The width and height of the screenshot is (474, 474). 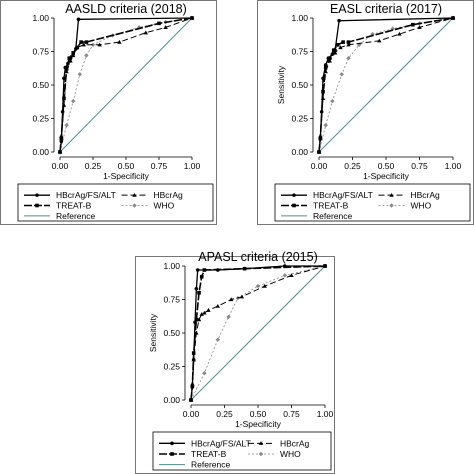 I want to click on series-line-reference, so click(x=258, y=333).